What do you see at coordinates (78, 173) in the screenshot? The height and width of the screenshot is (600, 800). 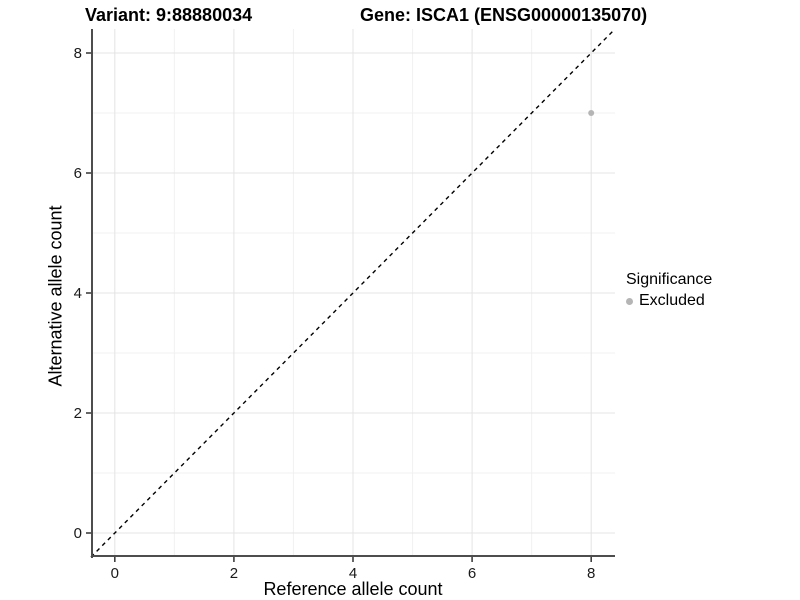 I see `y-tick-label: 6` at bounding box center [78, 173].